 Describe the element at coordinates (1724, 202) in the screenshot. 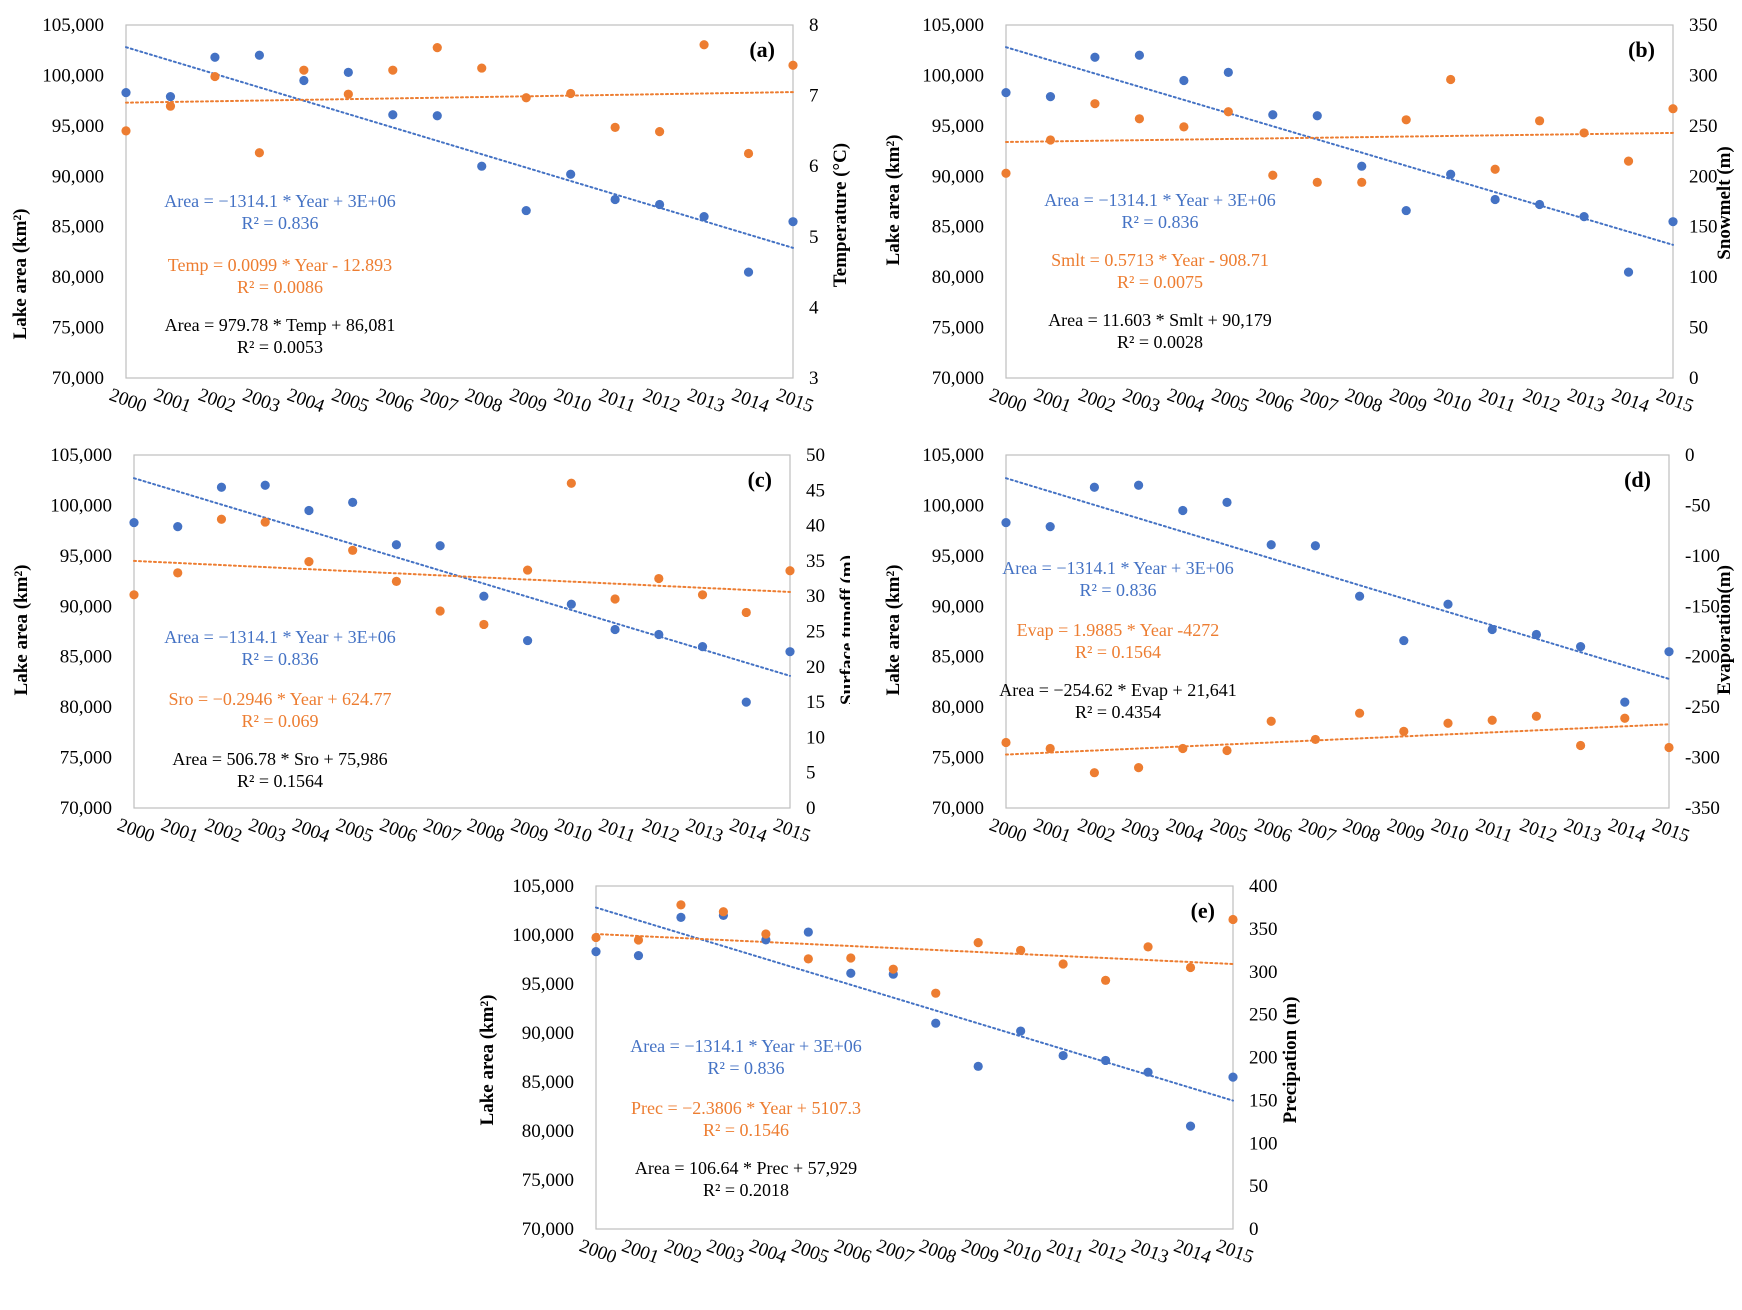

I see `y2-axis-title: Snowmelt (m)` at that location.